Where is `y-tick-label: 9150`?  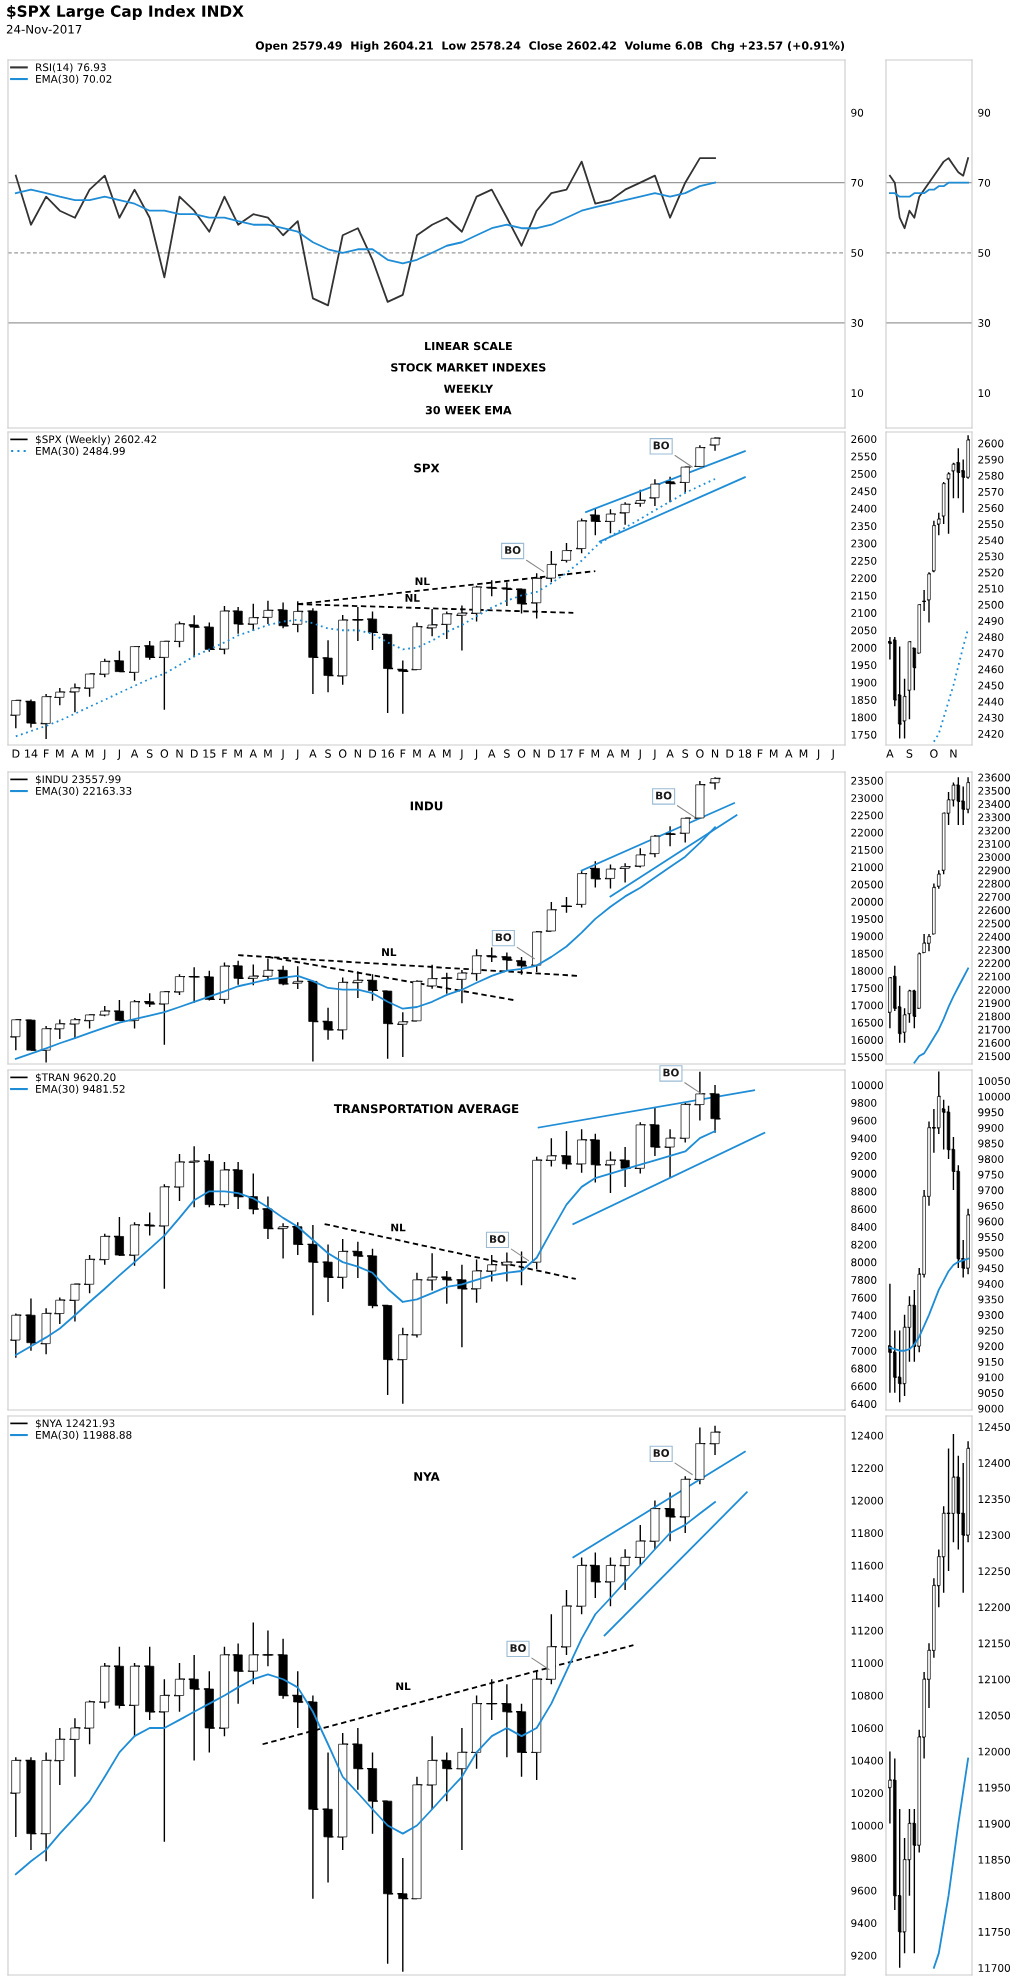 y-tick-label: 9150 is located at coordinates (991, 1361).